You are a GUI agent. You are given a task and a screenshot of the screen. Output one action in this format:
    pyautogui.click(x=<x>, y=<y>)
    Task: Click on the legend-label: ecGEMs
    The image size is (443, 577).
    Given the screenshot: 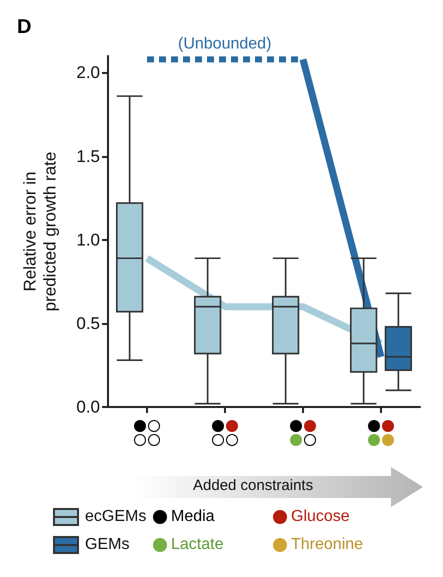 What is the action you would take?
    pyautogui.click(x=115, y=517)
    